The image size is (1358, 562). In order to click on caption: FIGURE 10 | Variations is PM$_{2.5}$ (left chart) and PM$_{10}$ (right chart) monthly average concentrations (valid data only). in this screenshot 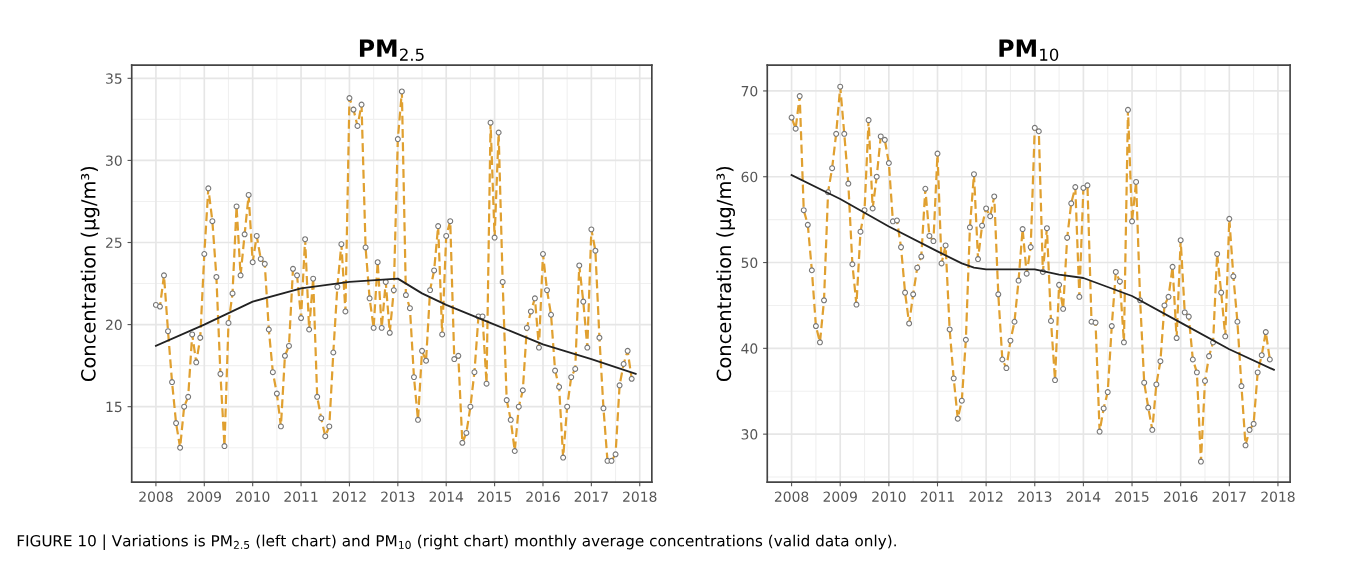, I will do `click(456, 542)`.